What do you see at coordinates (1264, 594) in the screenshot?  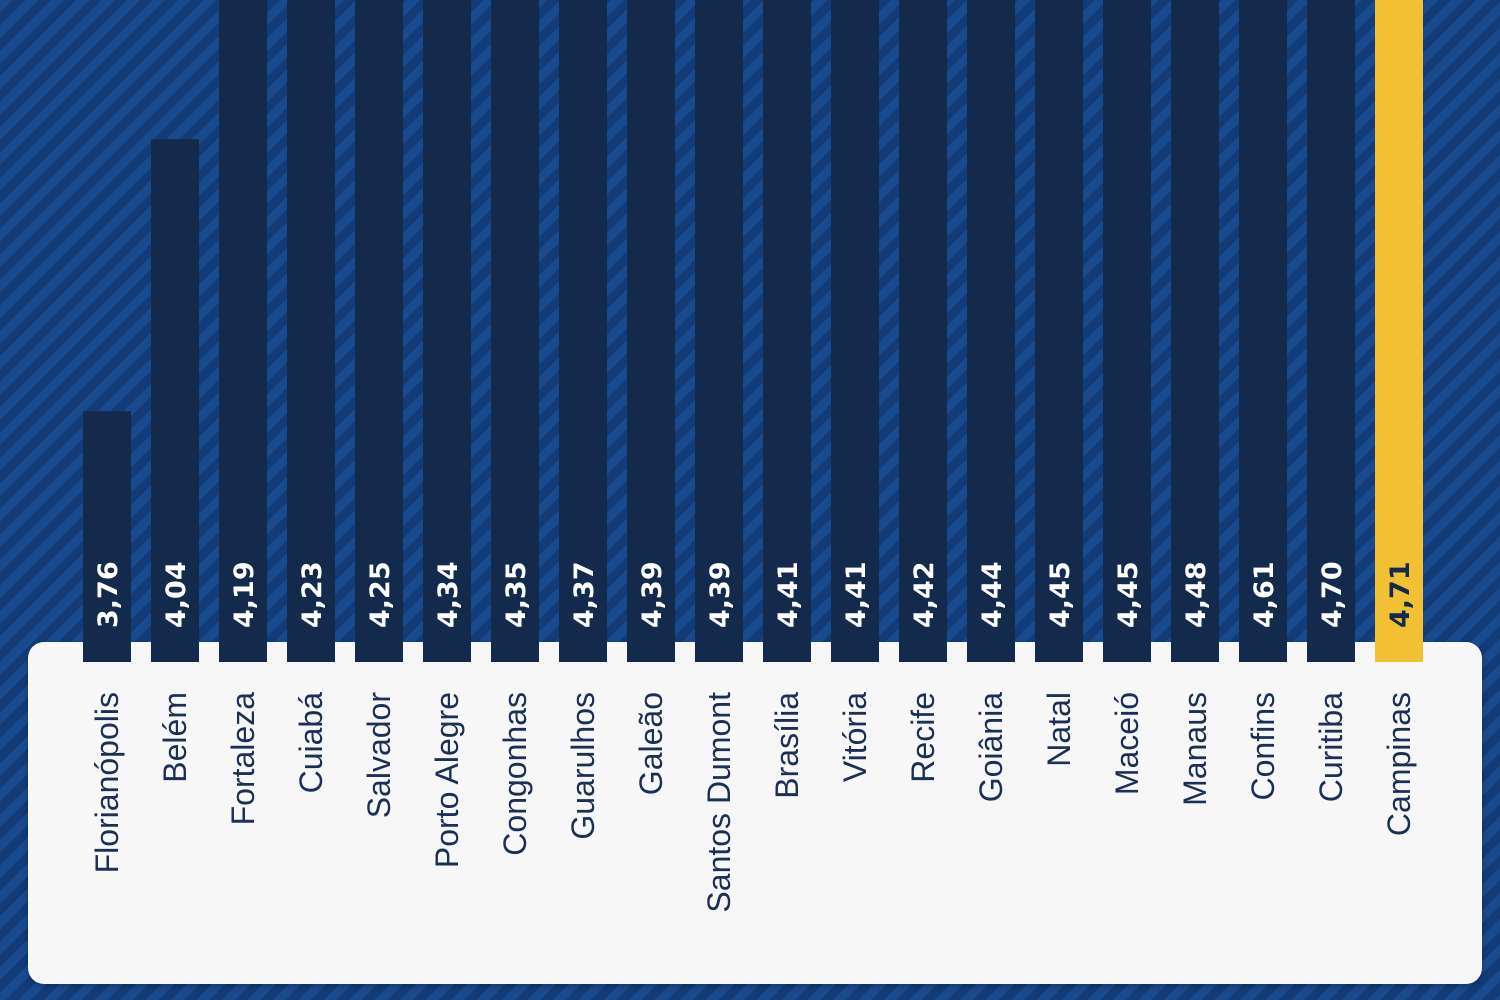 I see `value-label-confins: 4,61` at bounding box center [1264, 594].